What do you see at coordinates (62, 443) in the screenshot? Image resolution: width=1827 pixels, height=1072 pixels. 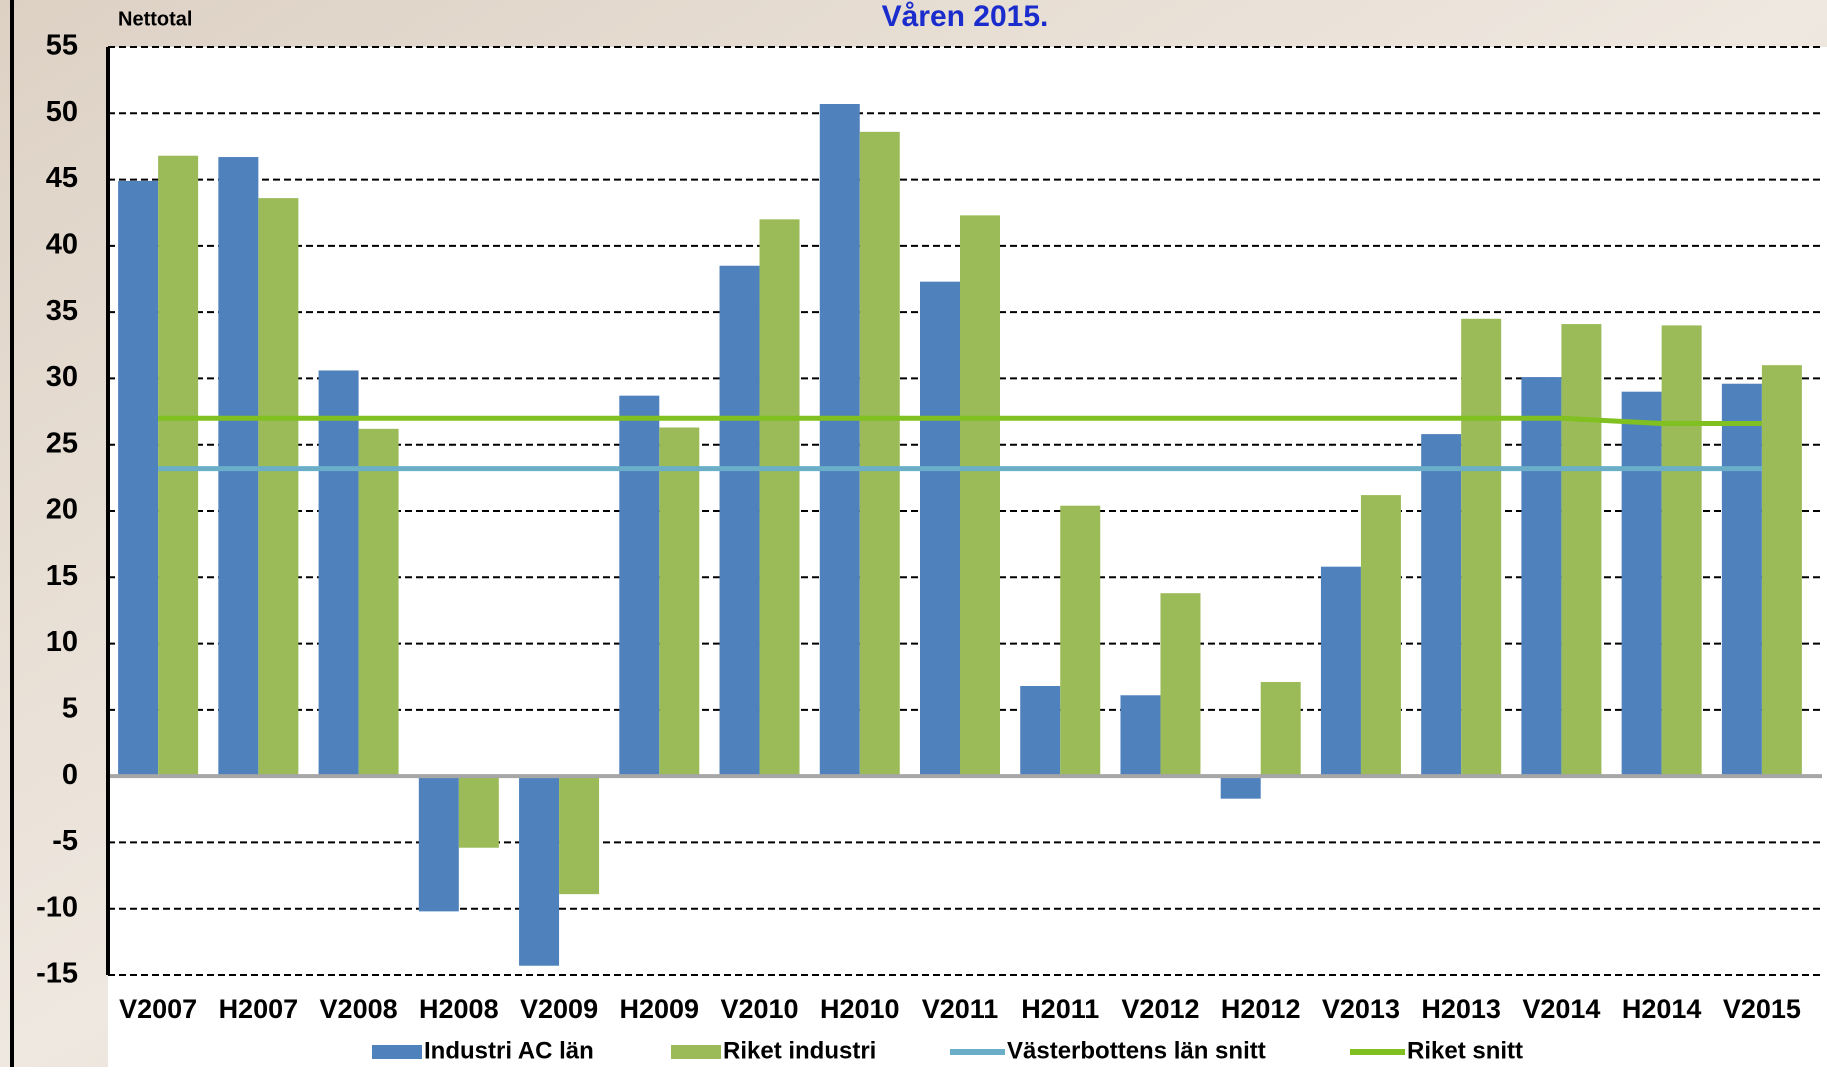 I see `y-tick-label: 25` at bounding box center [62, 443].